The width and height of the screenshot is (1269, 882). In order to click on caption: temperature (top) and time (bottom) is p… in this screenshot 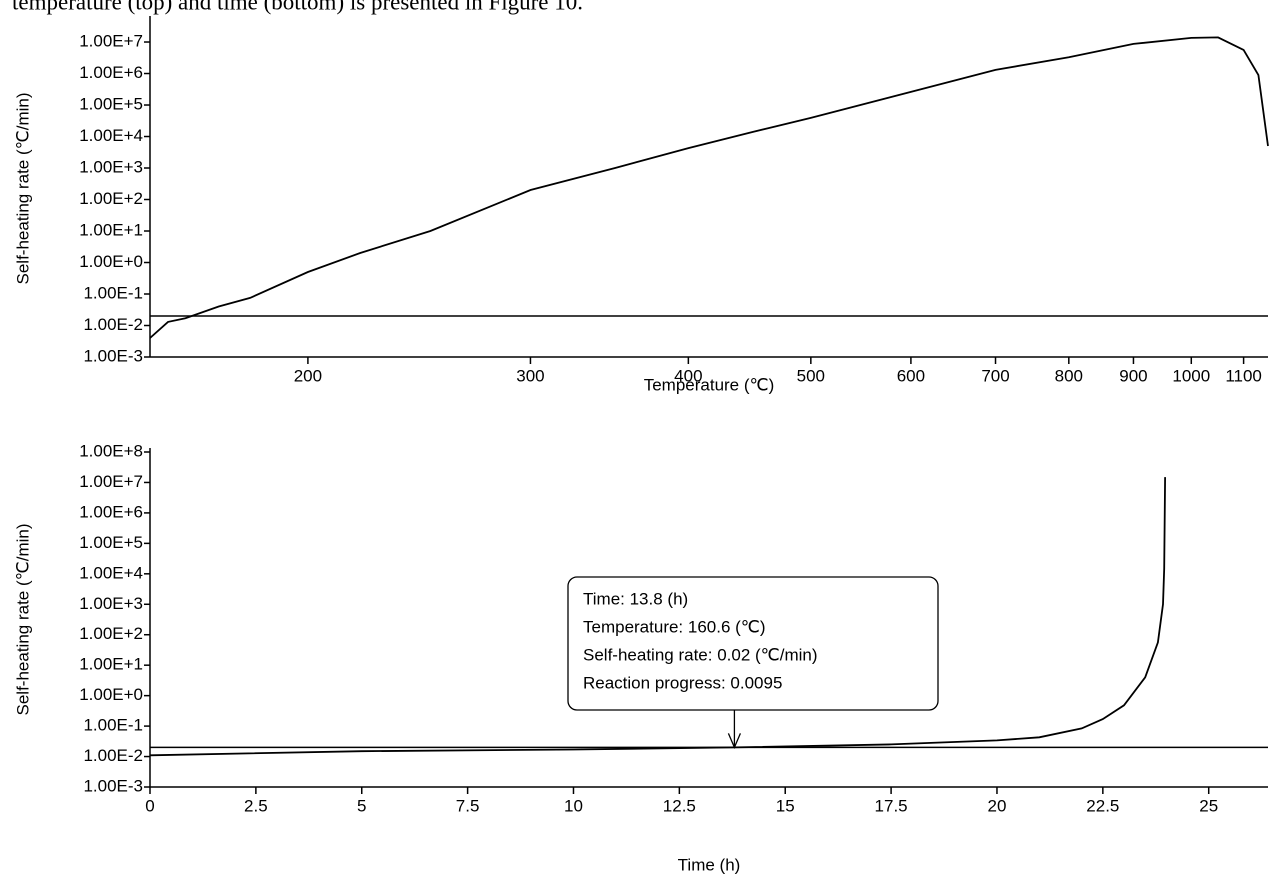, I will do `click(297, 7)`.